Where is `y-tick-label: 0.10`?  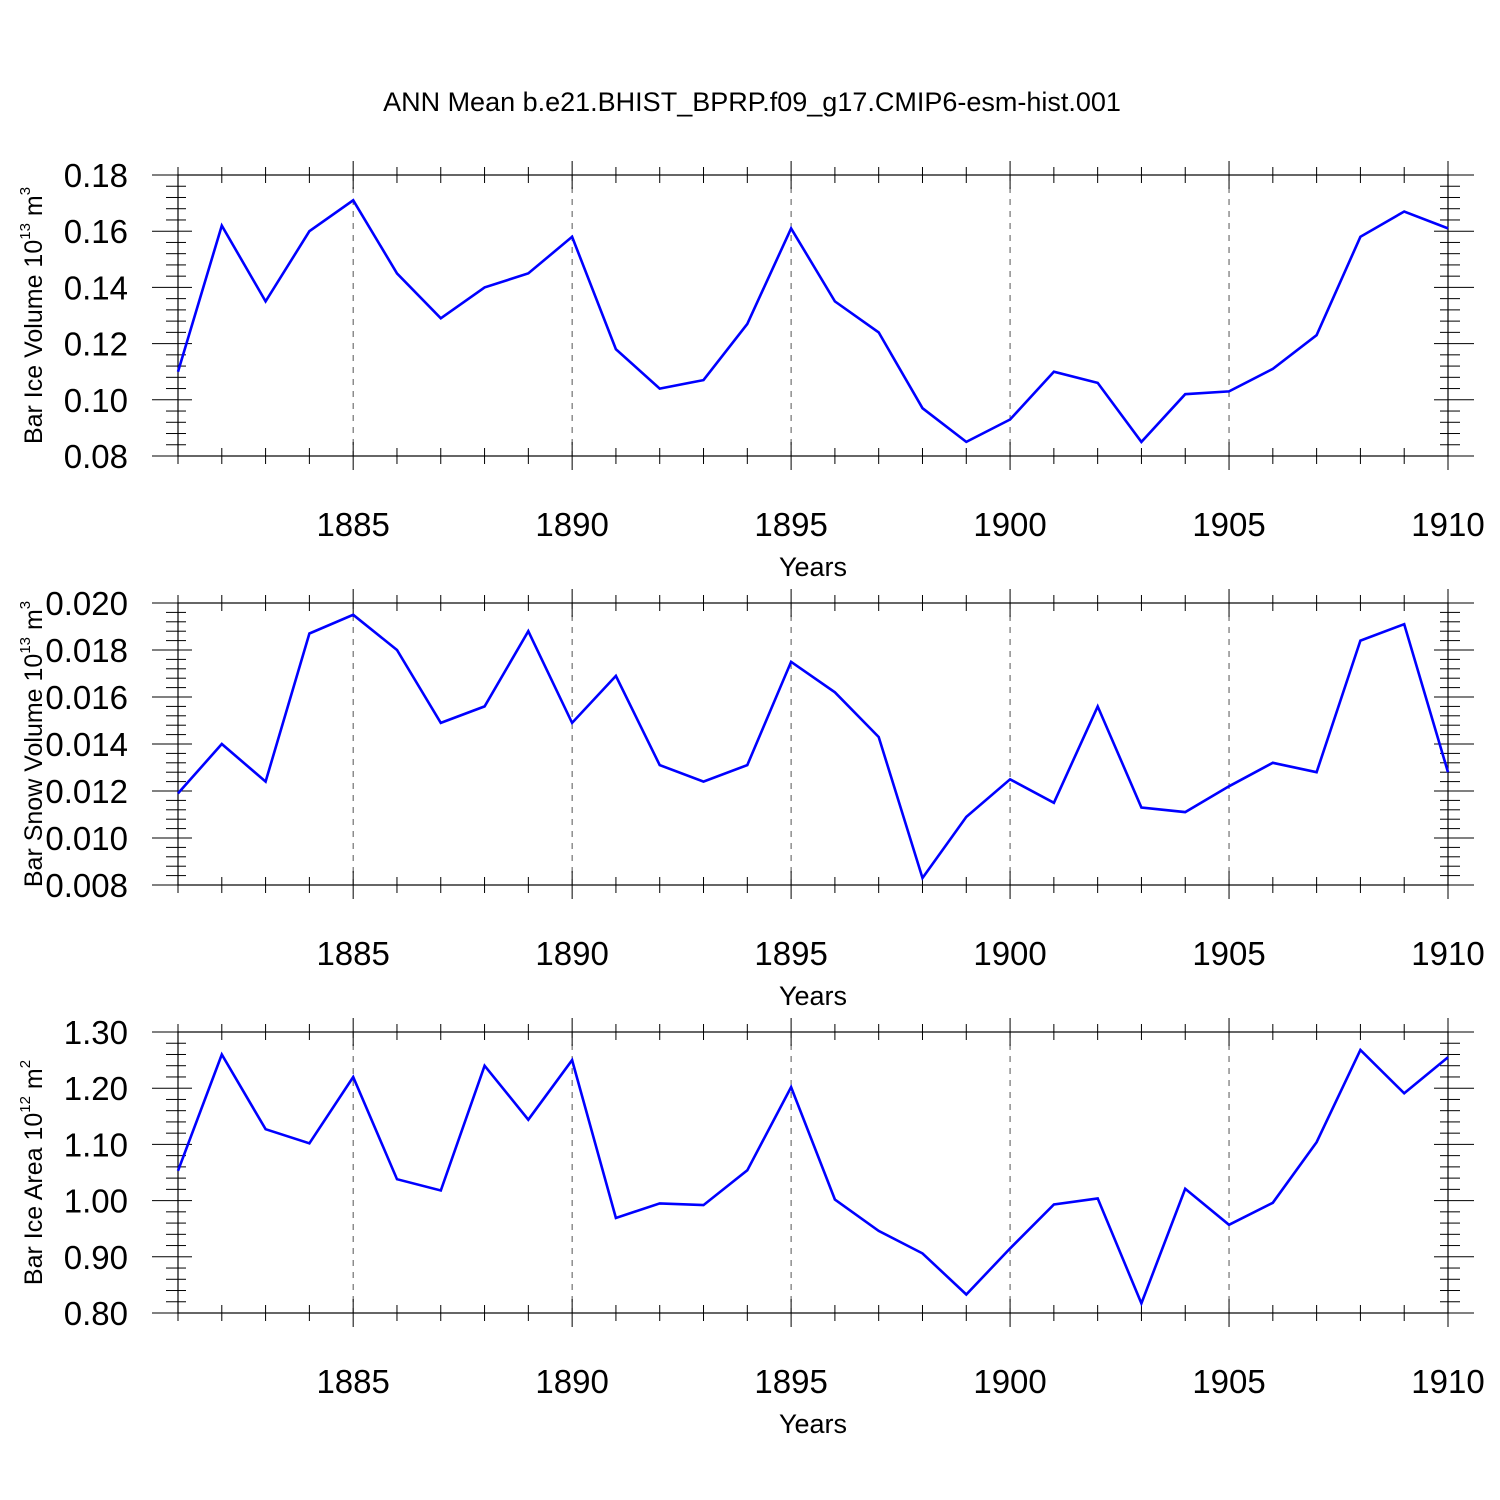
y-tick-label: 0.10 is located at coordinates (96, 400).